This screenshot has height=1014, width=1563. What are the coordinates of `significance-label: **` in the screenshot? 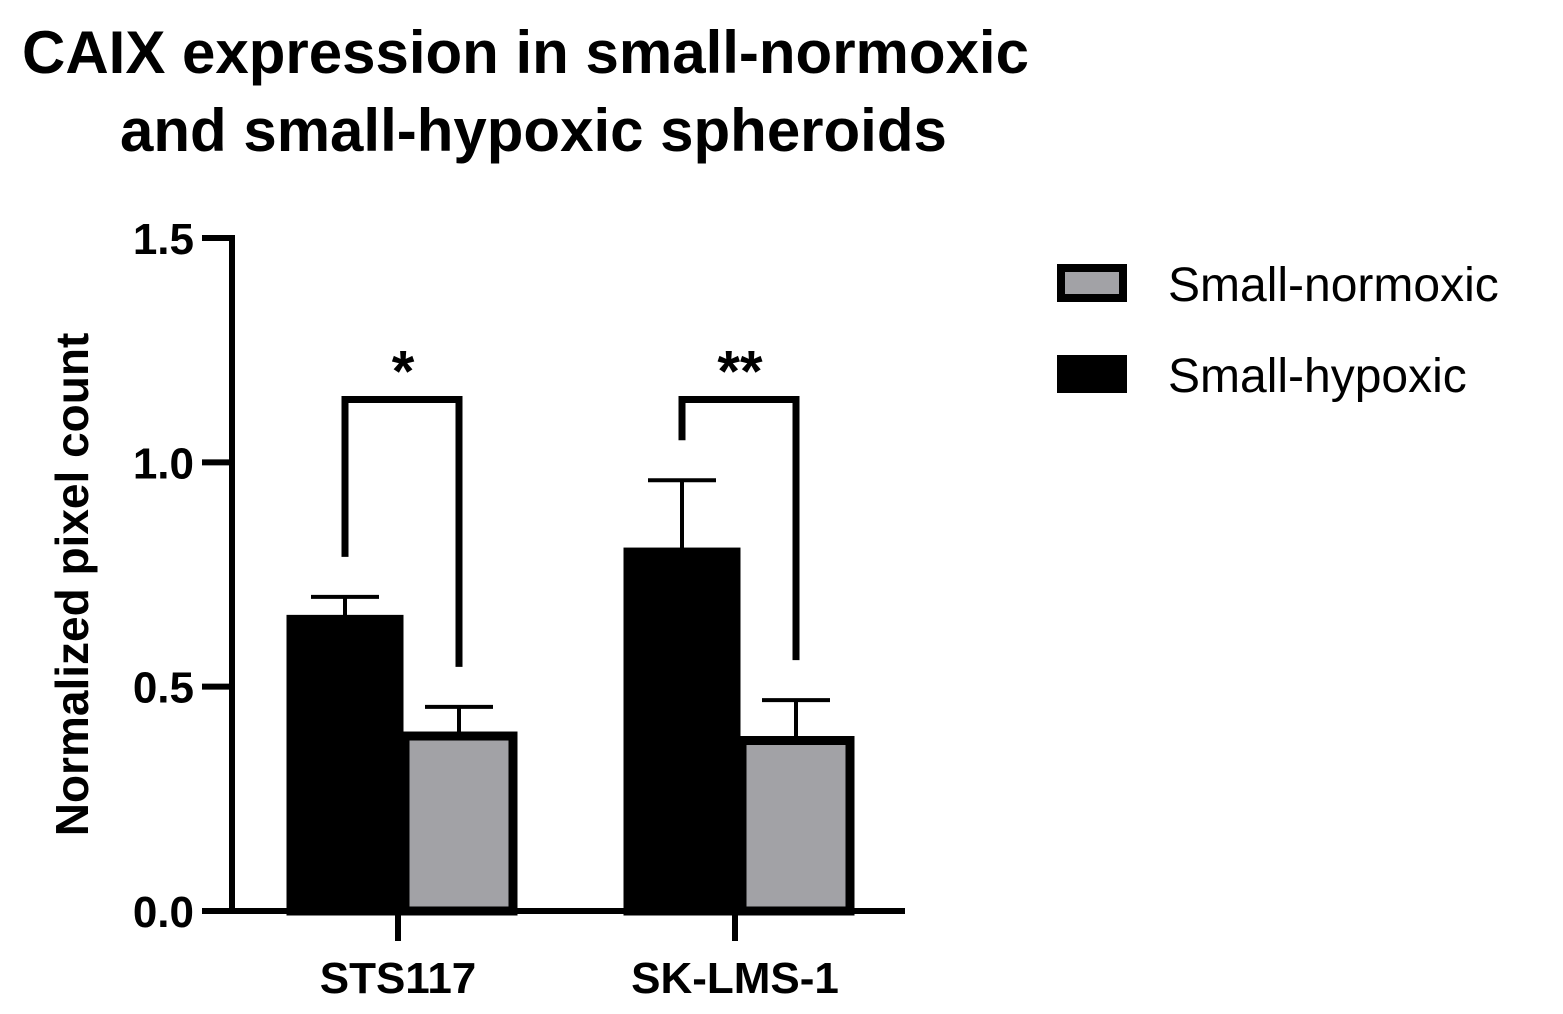 It's located at (740, 372).